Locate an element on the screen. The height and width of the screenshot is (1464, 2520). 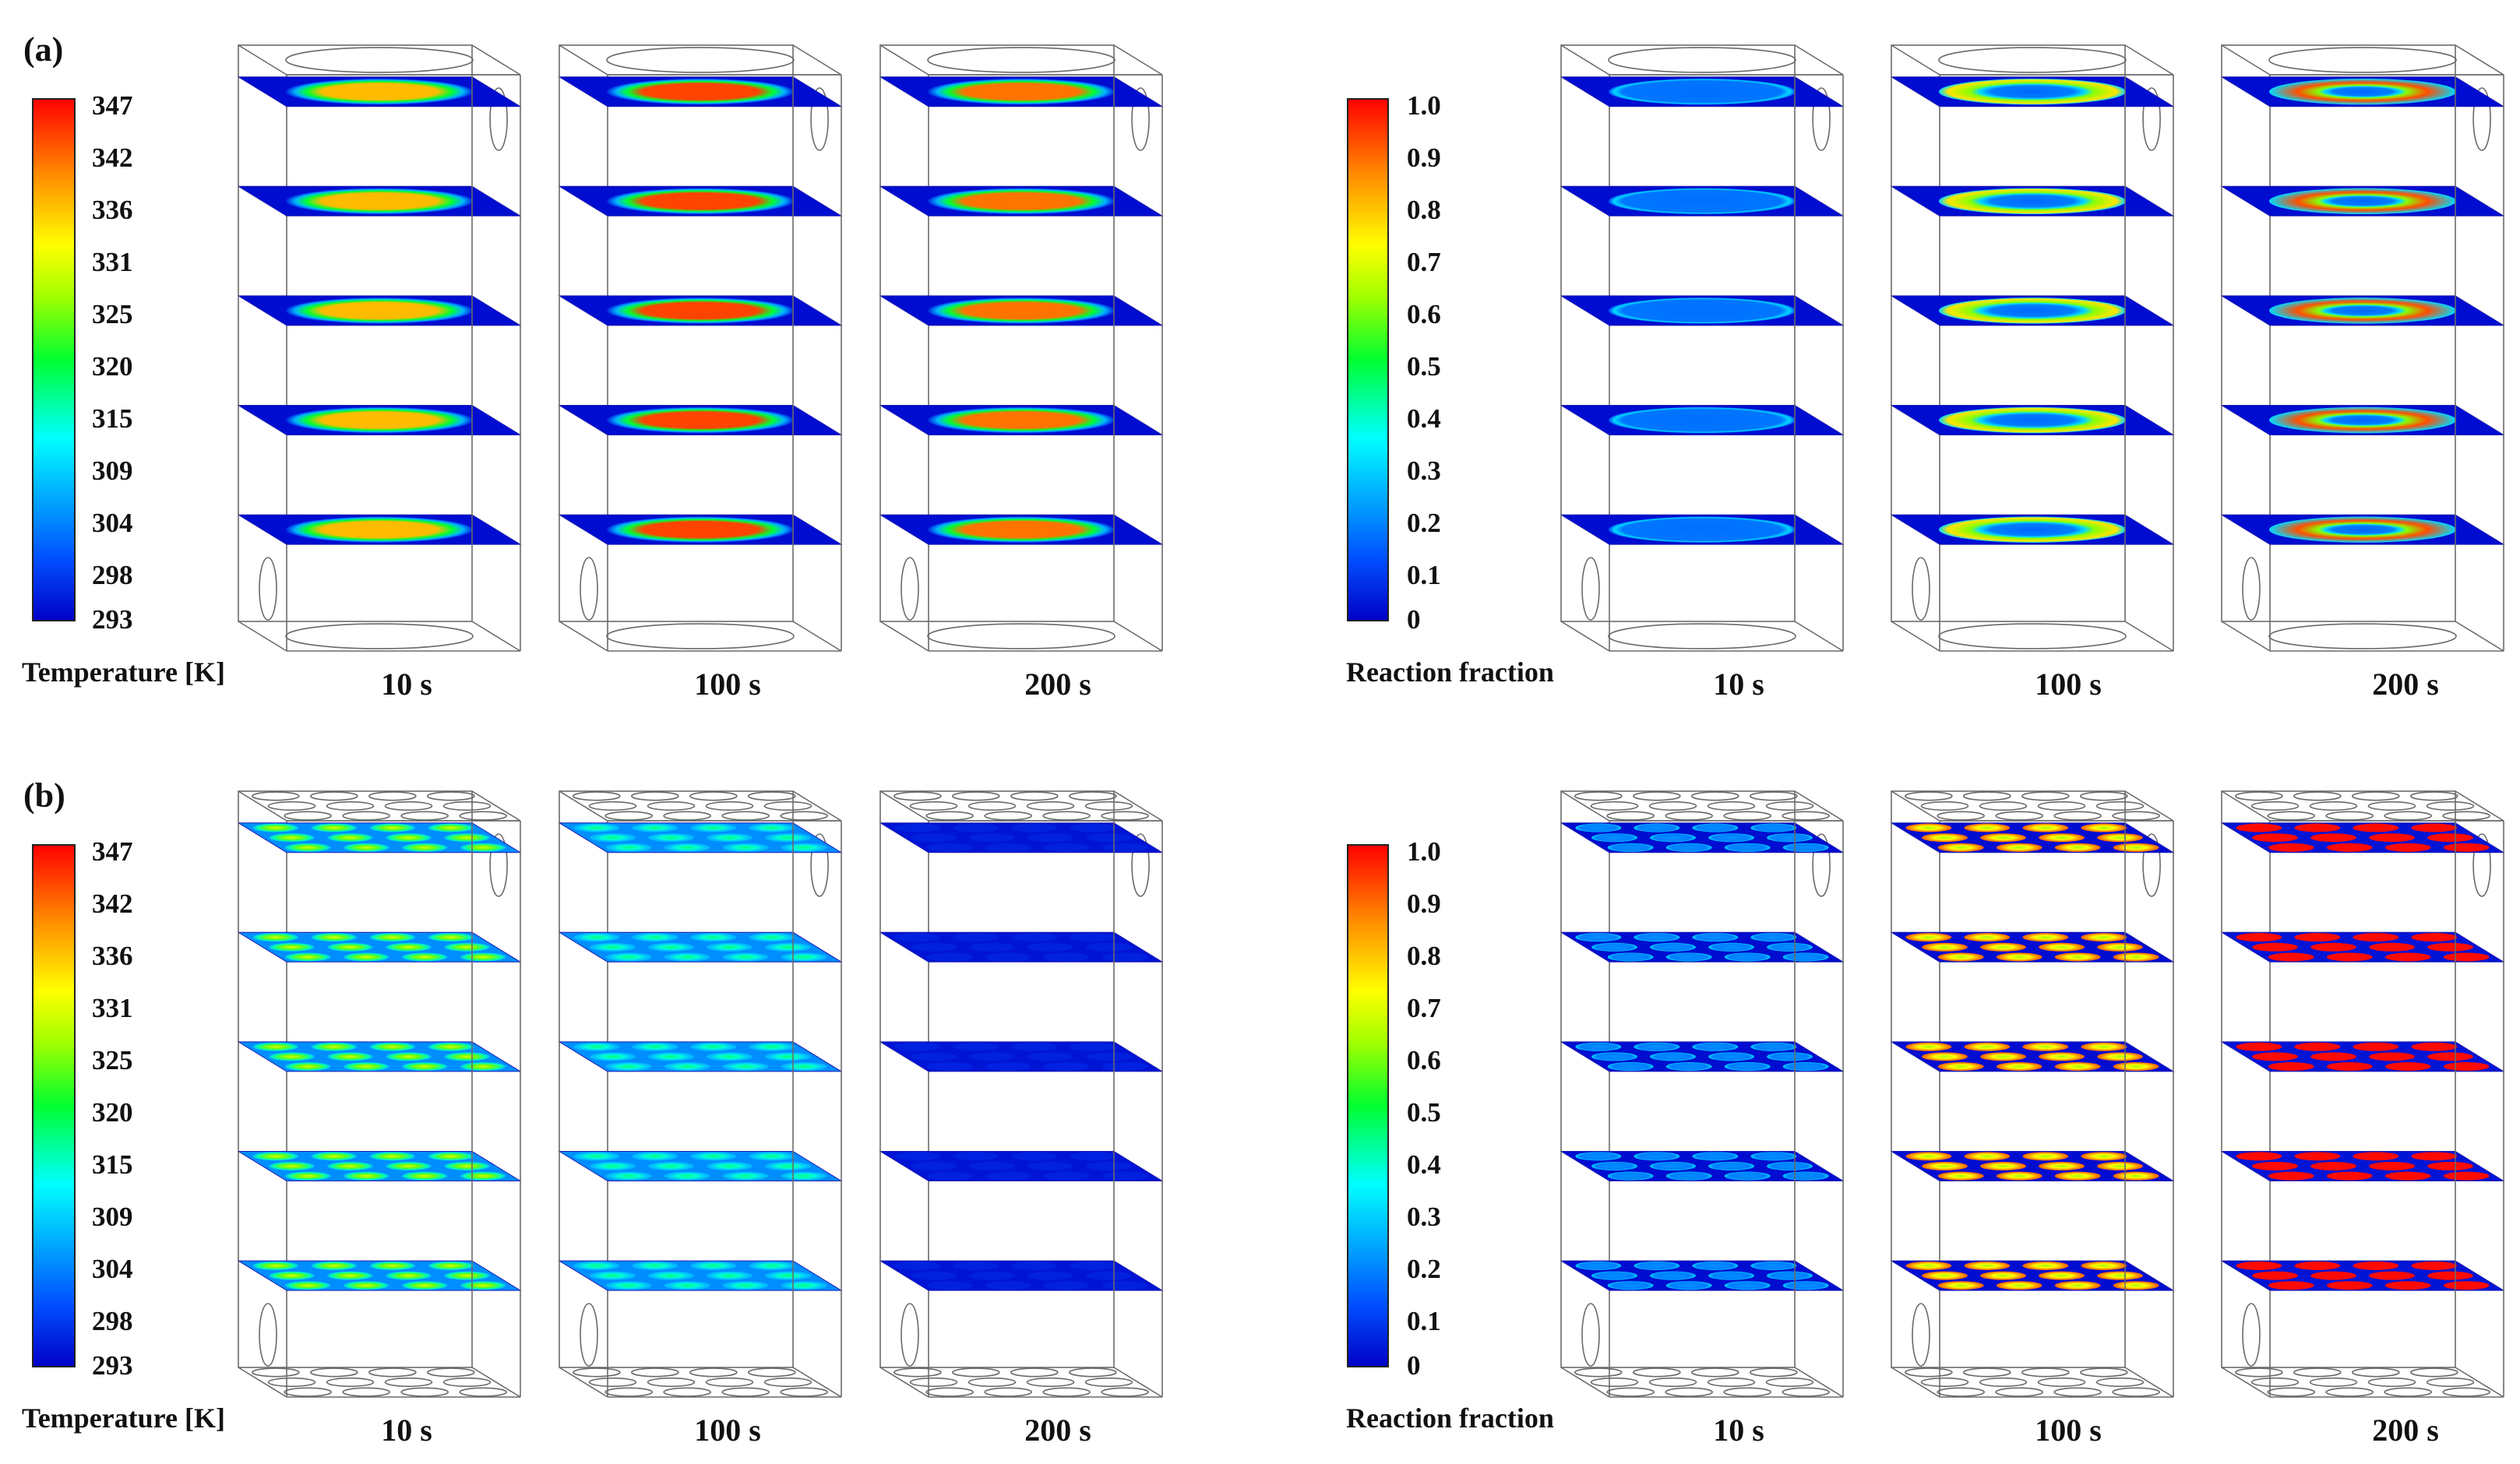
column-a-rf-100s is located at coordinates (2033, 348).